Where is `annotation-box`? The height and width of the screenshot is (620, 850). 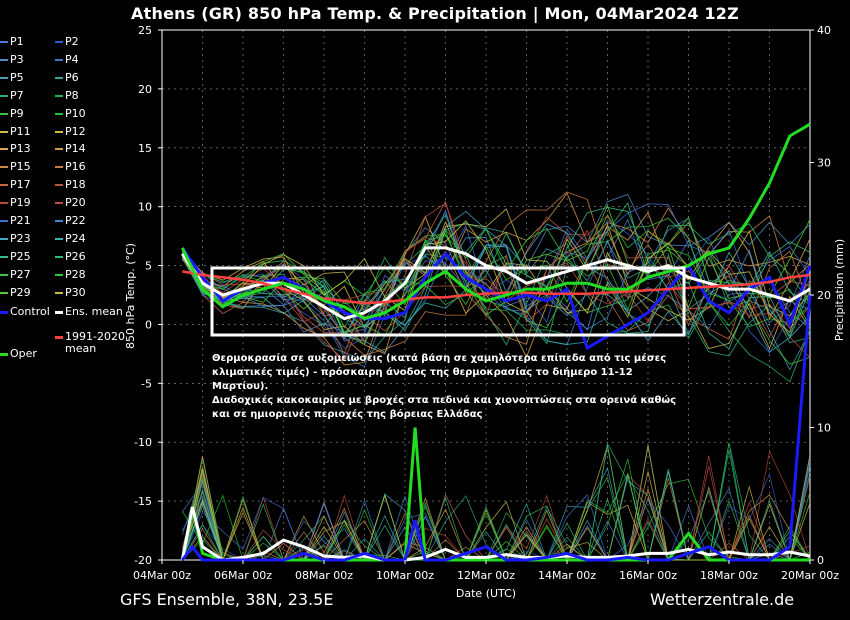
annotation-box is located at coordinates (448, 301).